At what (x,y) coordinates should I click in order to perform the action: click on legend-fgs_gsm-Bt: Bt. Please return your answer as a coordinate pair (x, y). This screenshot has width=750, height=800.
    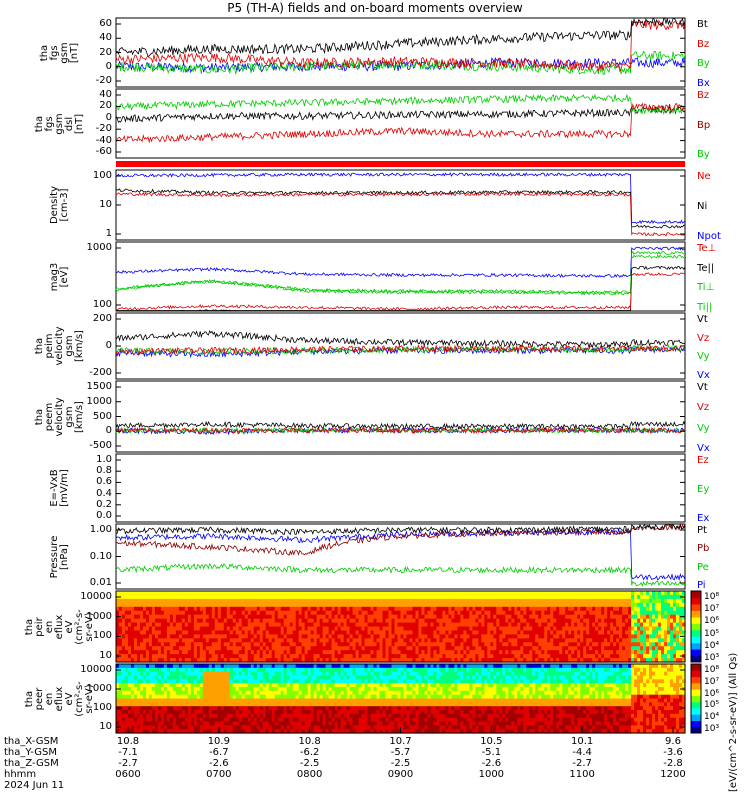
    Looking at the image, I should click on (702, 24).